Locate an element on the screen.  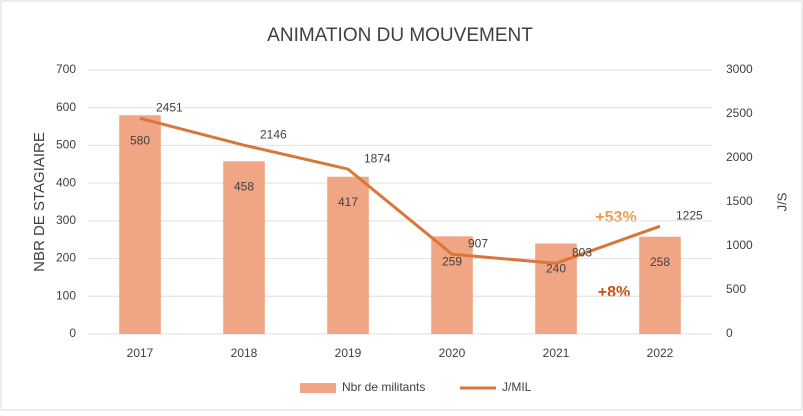
line-value-label: 1874 is located at coordinates (377, 158).